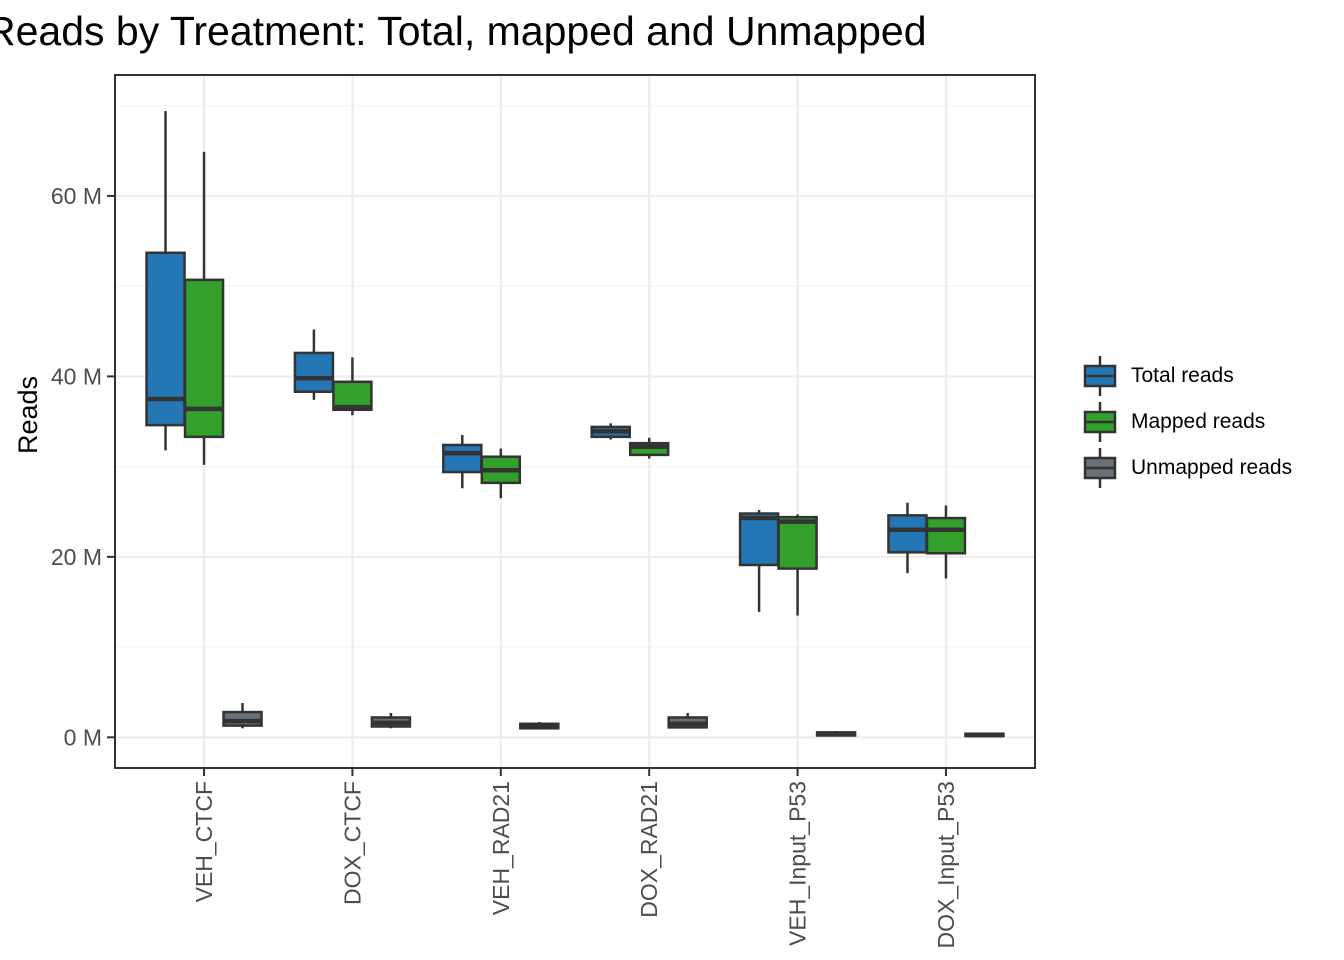  What do you see at coordinates (798, 863) in the screenshot?
I see `x-tick-label: VEH_Input_P53` at bounding box center [798, 863].